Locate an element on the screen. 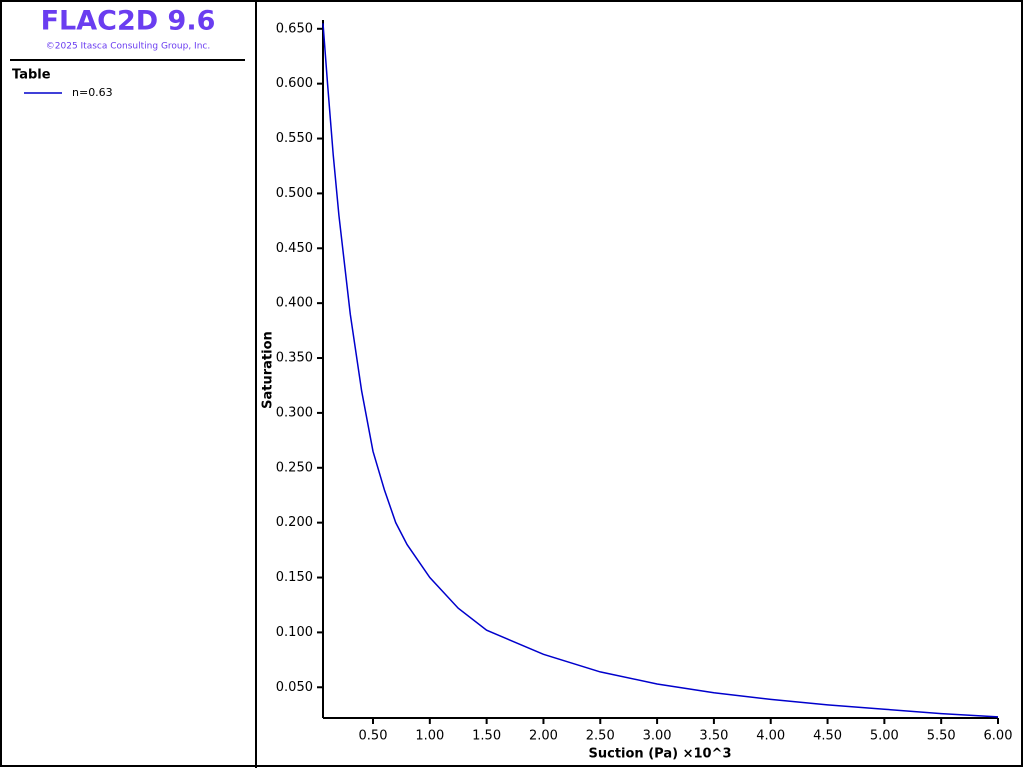 The height and width of the screenshot is (768, 1024). legend: n=0.63 is located at coordinates (68, 92).